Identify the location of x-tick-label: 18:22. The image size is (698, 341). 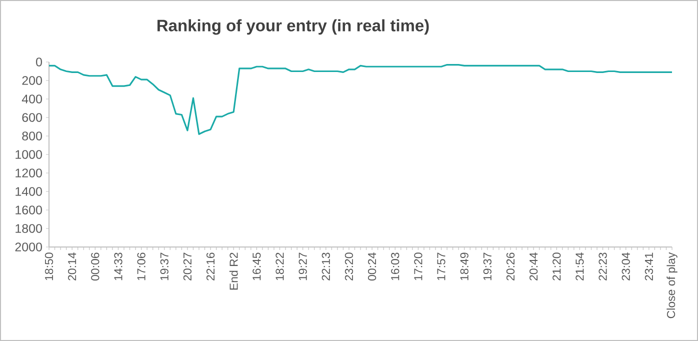
(280, 266).